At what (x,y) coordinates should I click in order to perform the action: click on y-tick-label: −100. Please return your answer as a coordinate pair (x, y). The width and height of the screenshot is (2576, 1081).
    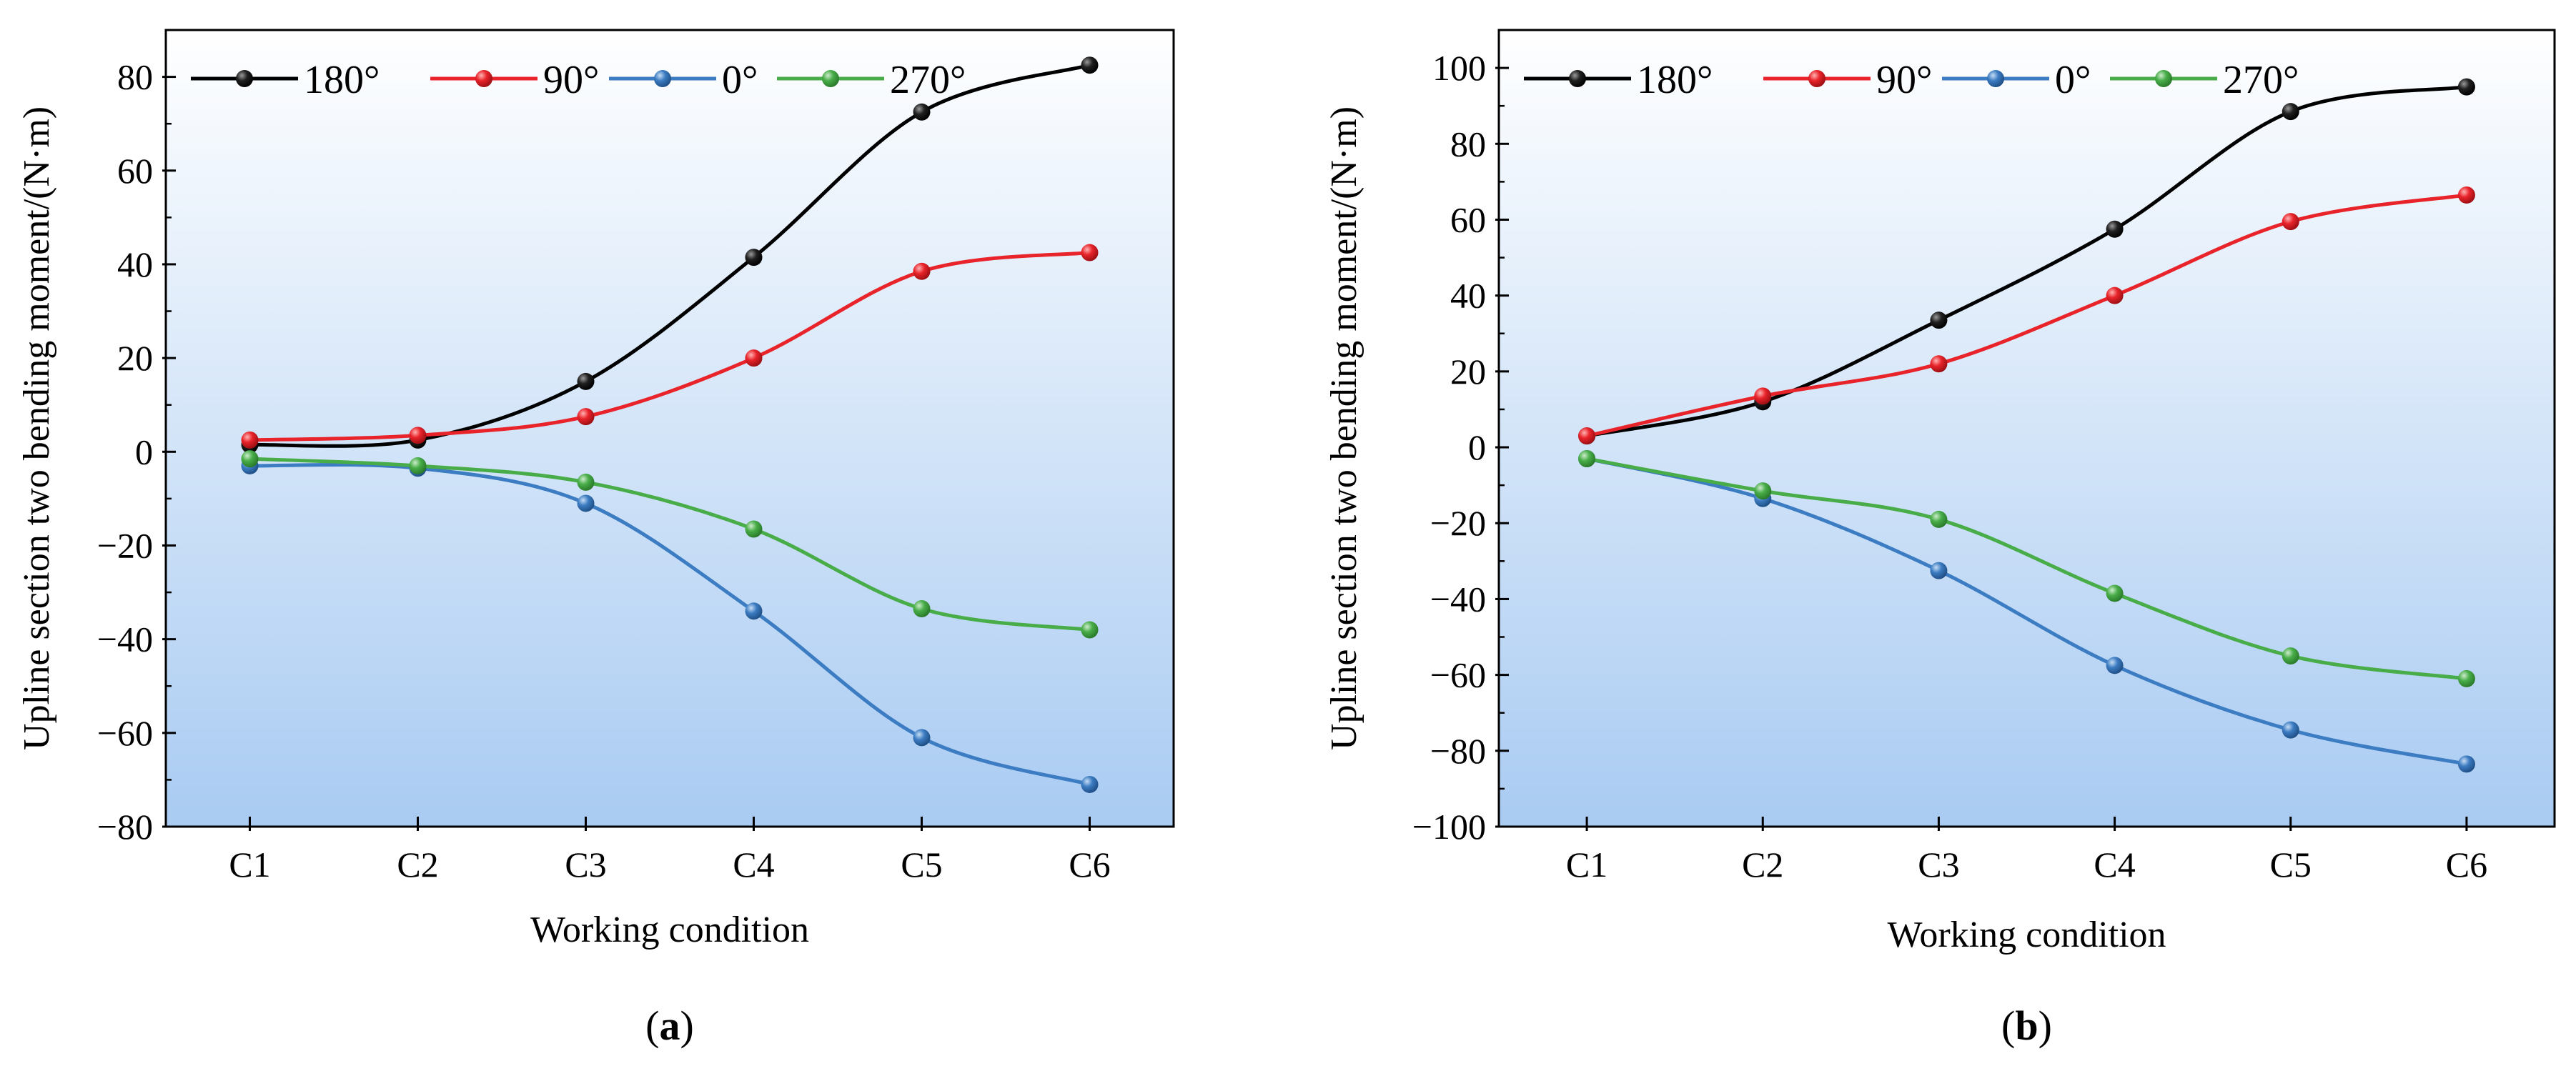
    Looking at the image, I should click on (1449, 827).